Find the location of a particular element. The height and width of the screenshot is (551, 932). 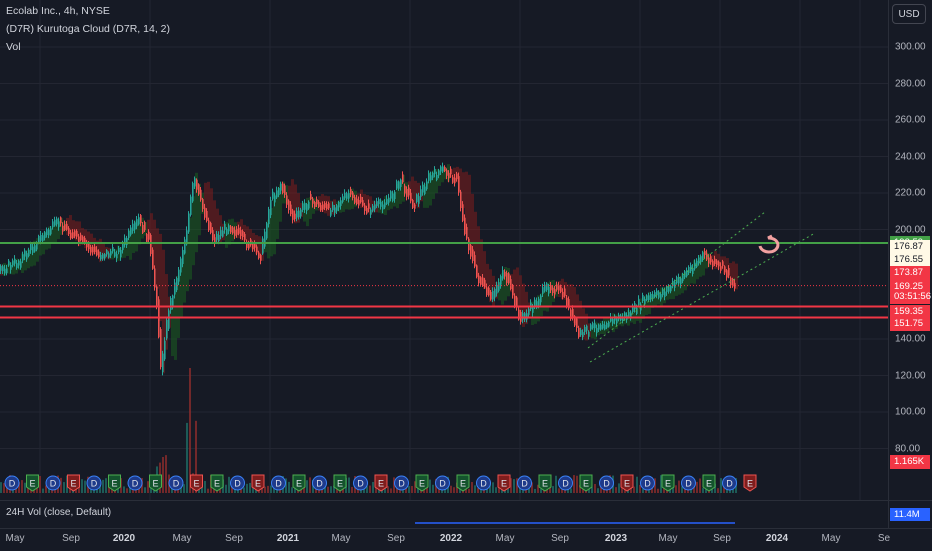

price-badge: 173.87 is located at coordinates (910, 272).